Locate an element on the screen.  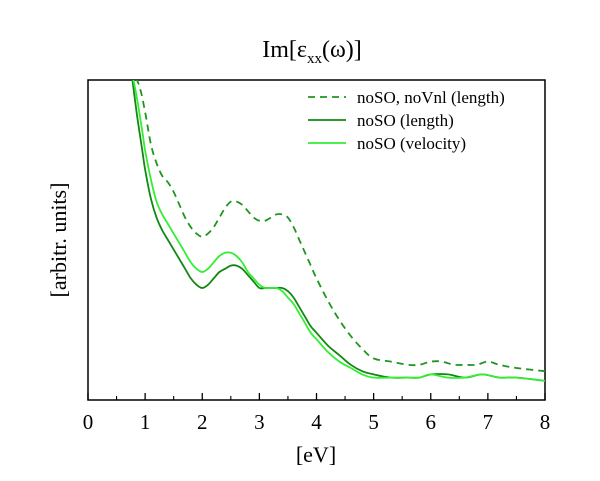
x-tick-label-7: 7 is located at coordinates (488, 422).